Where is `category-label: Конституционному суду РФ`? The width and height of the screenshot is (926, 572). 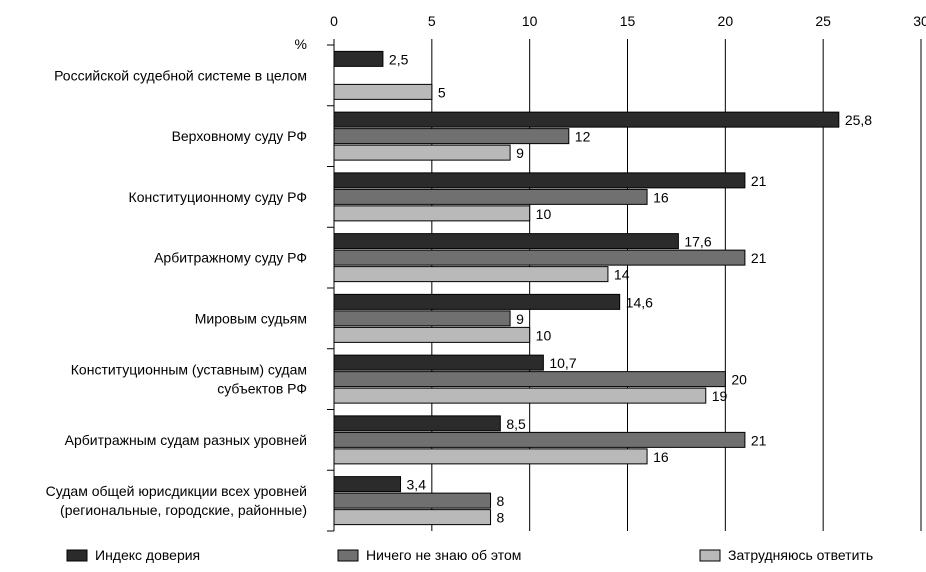
category-label: Конституционному суду РФ is located at coordinates (218, 197).